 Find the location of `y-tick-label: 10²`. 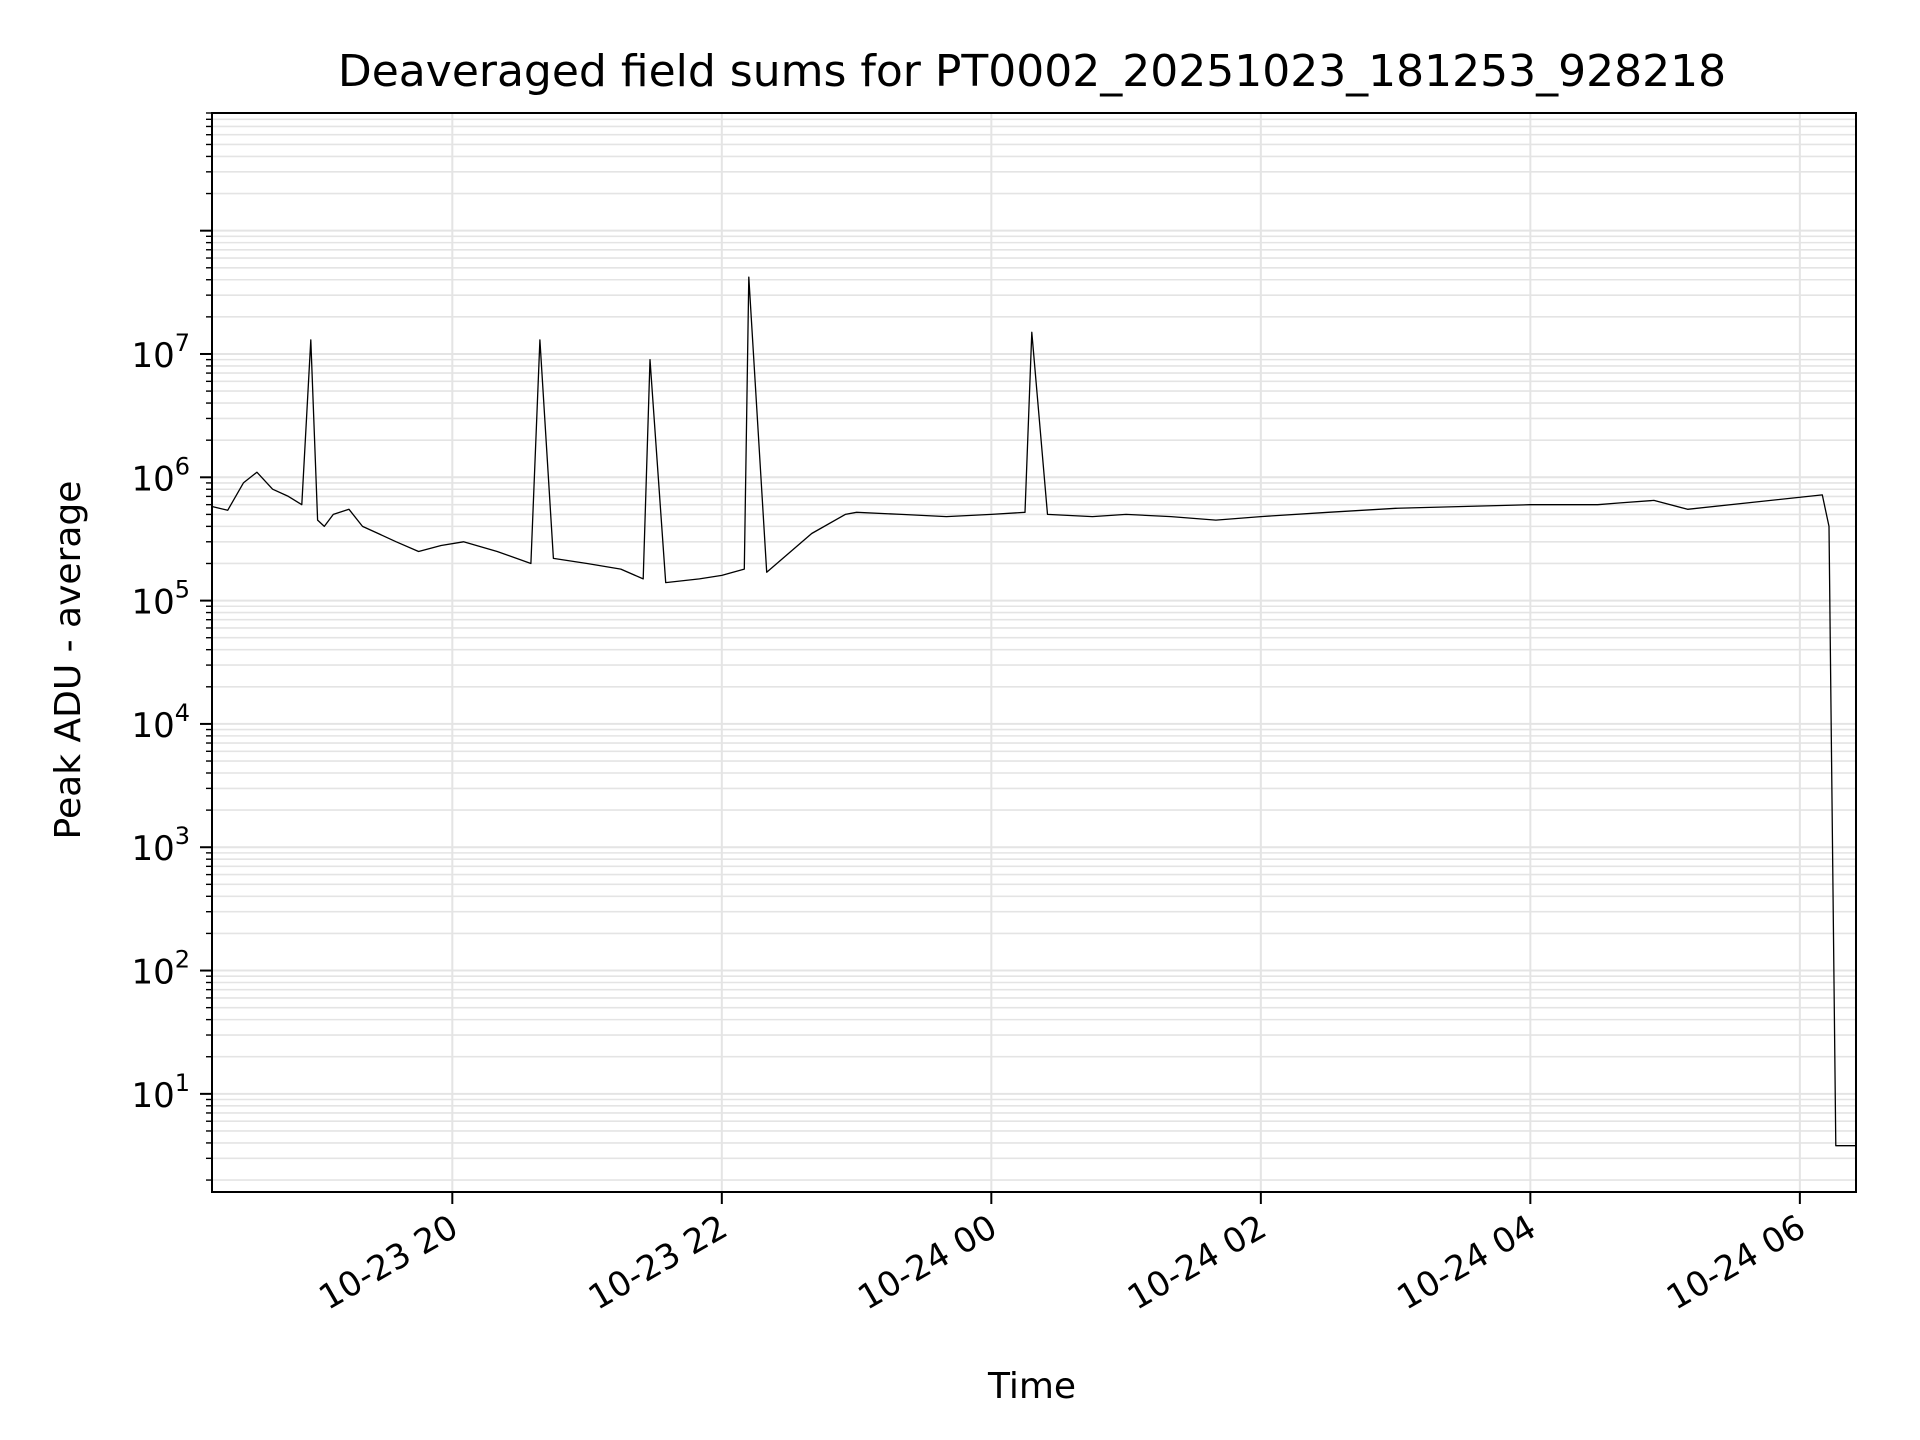

y-tick-label: 10² is located at coordinates (160, 969).